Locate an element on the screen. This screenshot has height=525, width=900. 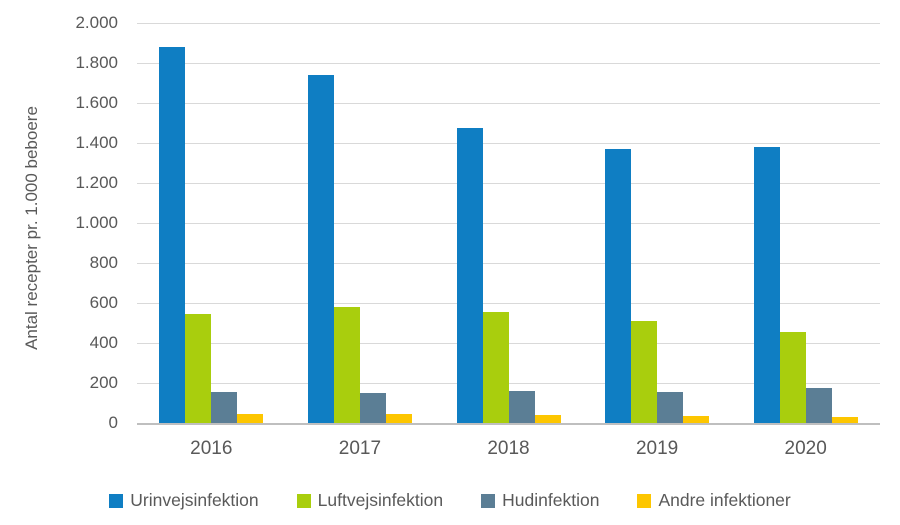
bar-andre-infektioner-2018 is located at coordinates (547, 419).